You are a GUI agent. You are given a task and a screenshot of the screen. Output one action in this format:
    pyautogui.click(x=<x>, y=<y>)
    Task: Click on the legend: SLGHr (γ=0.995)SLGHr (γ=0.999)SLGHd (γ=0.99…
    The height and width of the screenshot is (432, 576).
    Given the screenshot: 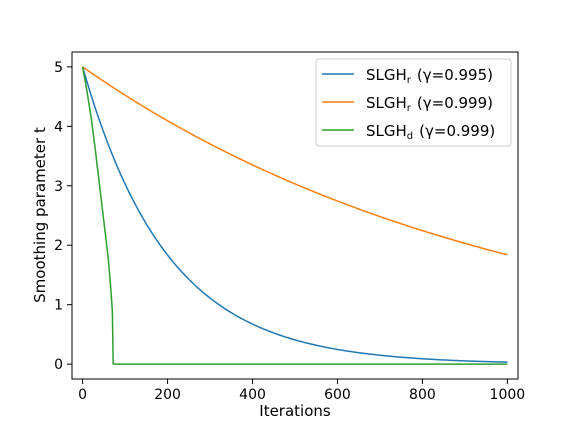 What is the action you would take?
    pyautogui.click(x=413, y=102)
    